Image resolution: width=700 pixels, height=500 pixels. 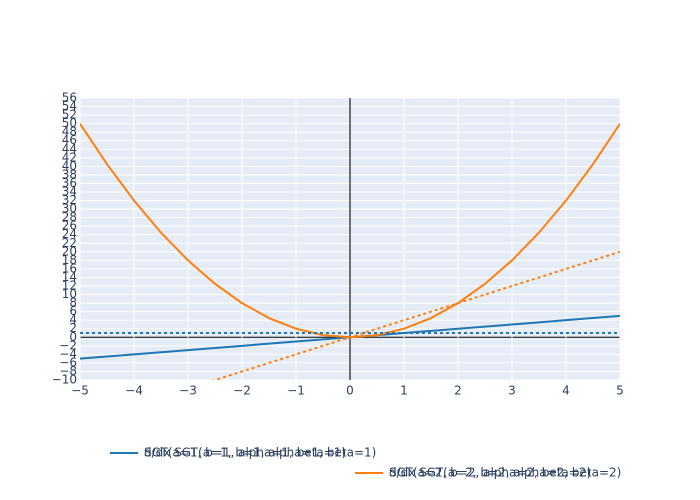 What do you see at coordinates (69, 277) in the screenshot?
I see `y-tick-label: 14` at bounding box center [69, 277].